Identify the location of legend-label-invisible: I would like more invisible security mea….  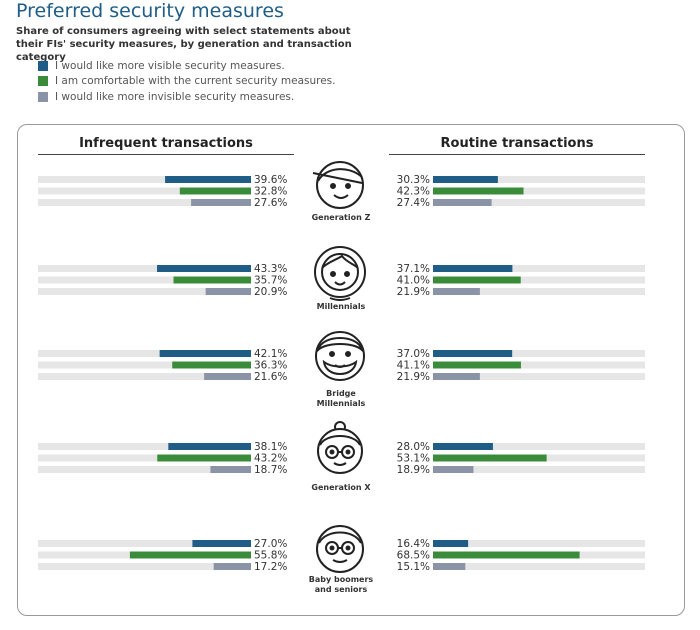
(175, 96).